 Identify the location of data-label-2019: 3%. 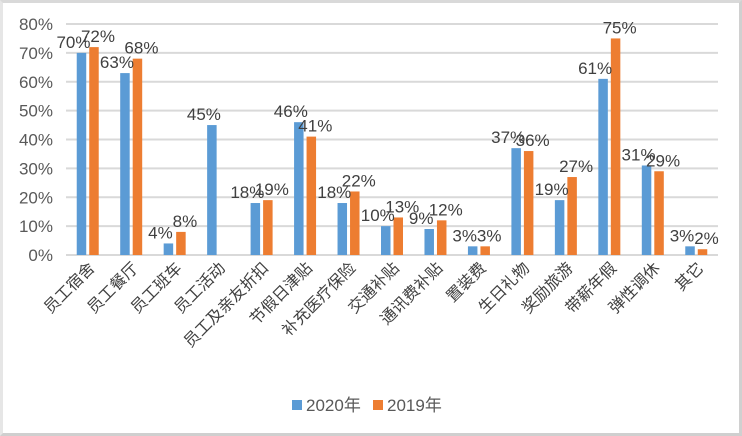
(489, 235).